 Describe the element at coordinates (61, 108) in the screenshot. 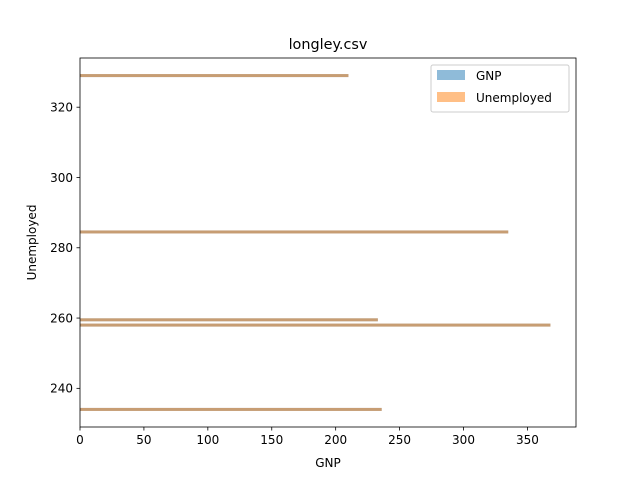

I see `y-tick-label: 320` at that location.